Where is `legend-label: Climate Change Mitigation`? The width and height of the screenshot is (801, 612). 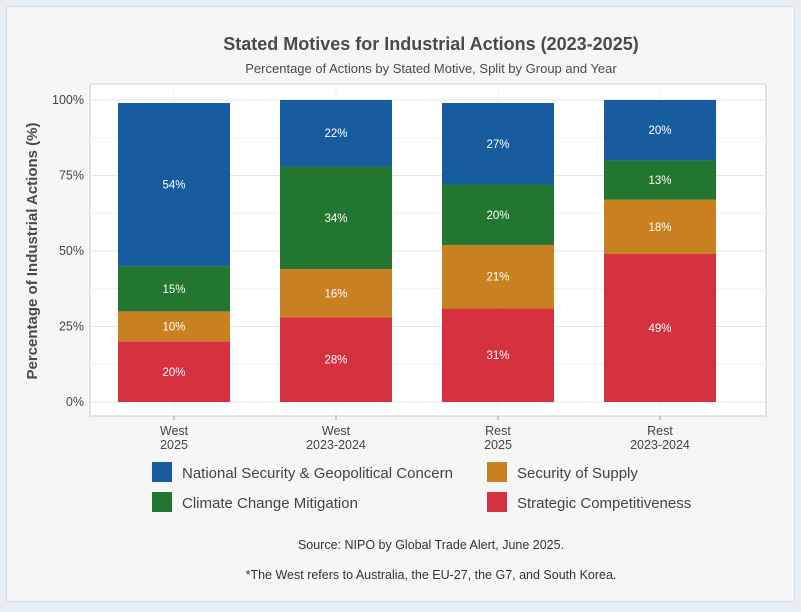
legend-label: Climate Change Mitigation is located at coordinates (270, 503).